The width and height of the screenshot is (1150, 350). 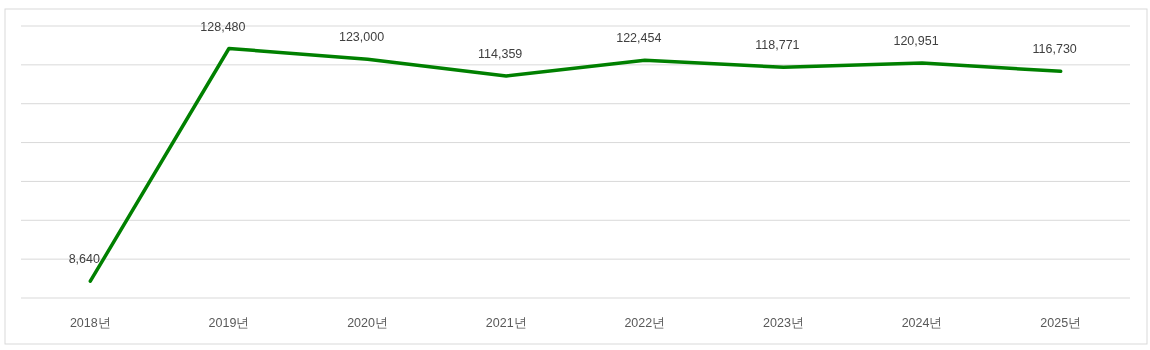 I want to click on x-tick-label: 2018년, so click(x=90, y=323).